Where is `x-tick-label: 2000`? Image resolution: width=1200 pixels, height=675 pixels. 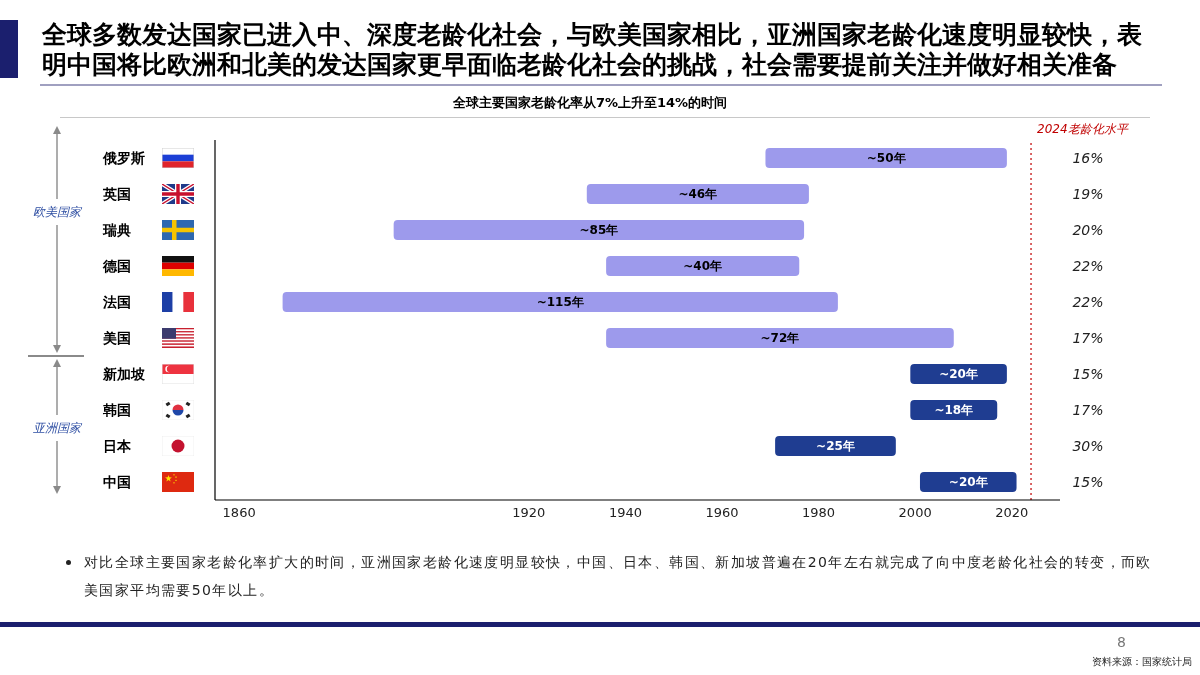 x-tick-label: 2000 is located at coordinates (915, 513).